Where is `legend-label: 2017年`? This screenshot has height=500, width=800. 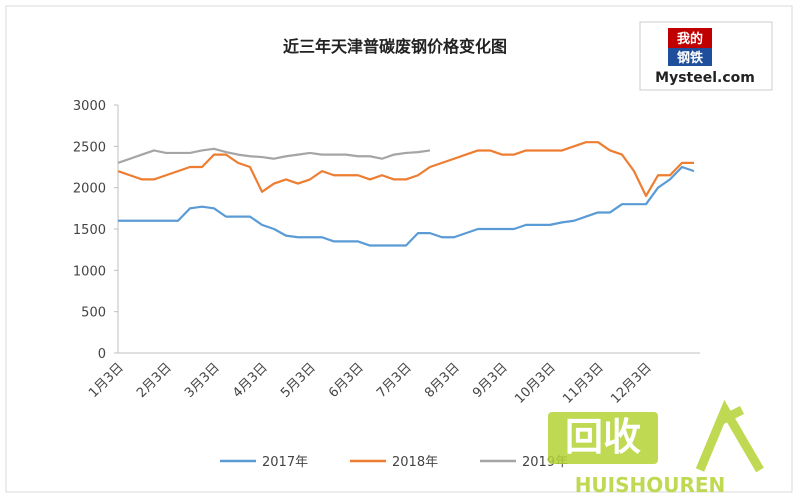 legend-label: 2017年 is located at coordinates (285, 462).